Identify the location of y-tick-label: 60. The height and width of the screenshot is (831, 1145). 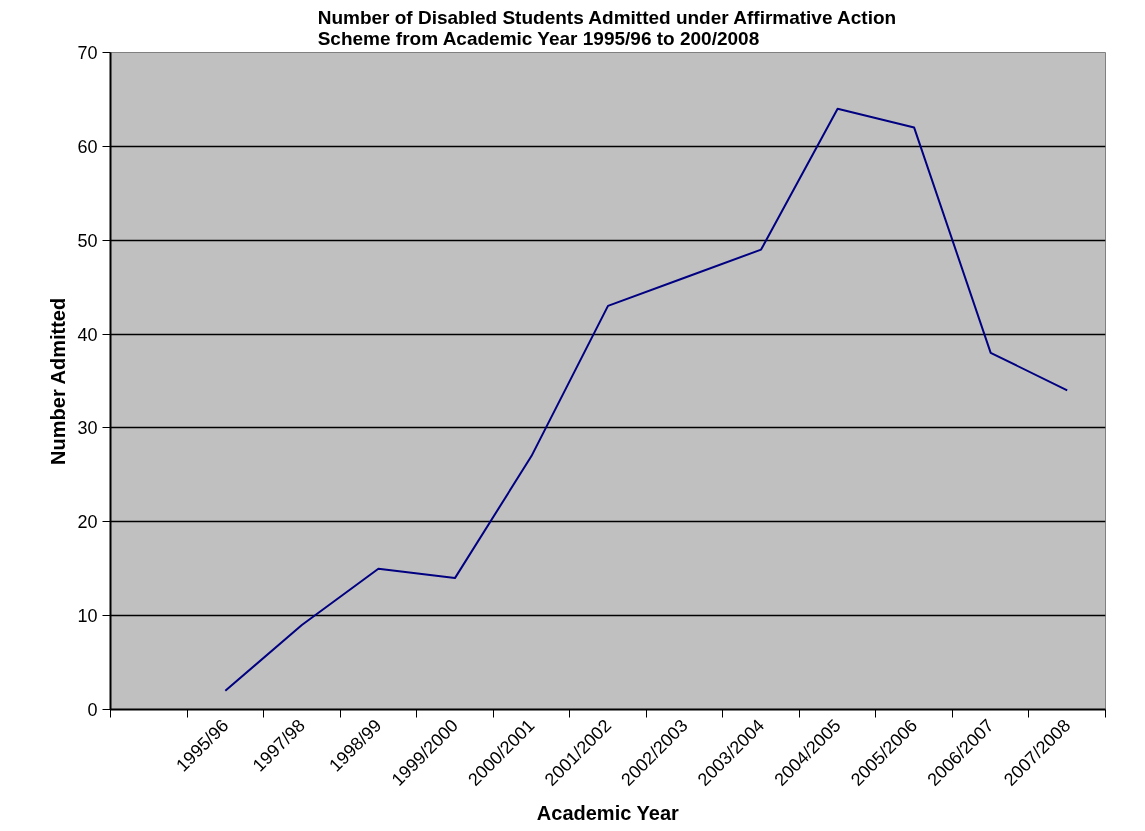
(87, 146).